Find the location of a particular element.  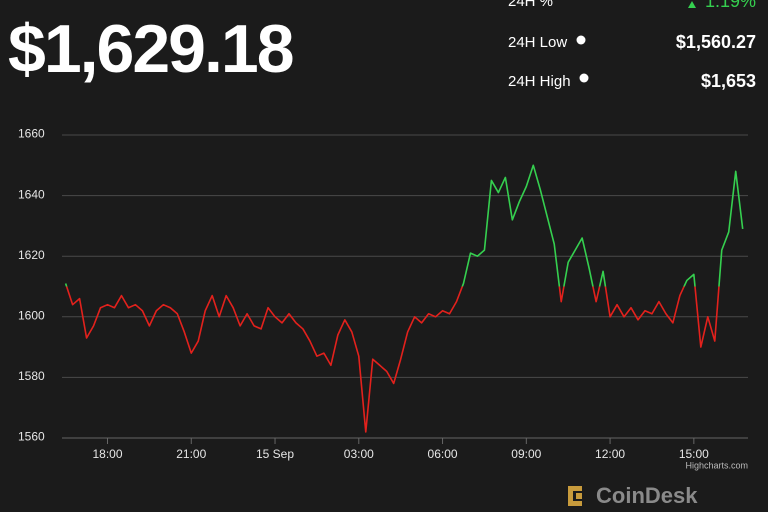

x-tick-label: 12:00 is located at coordinates (610, 454).